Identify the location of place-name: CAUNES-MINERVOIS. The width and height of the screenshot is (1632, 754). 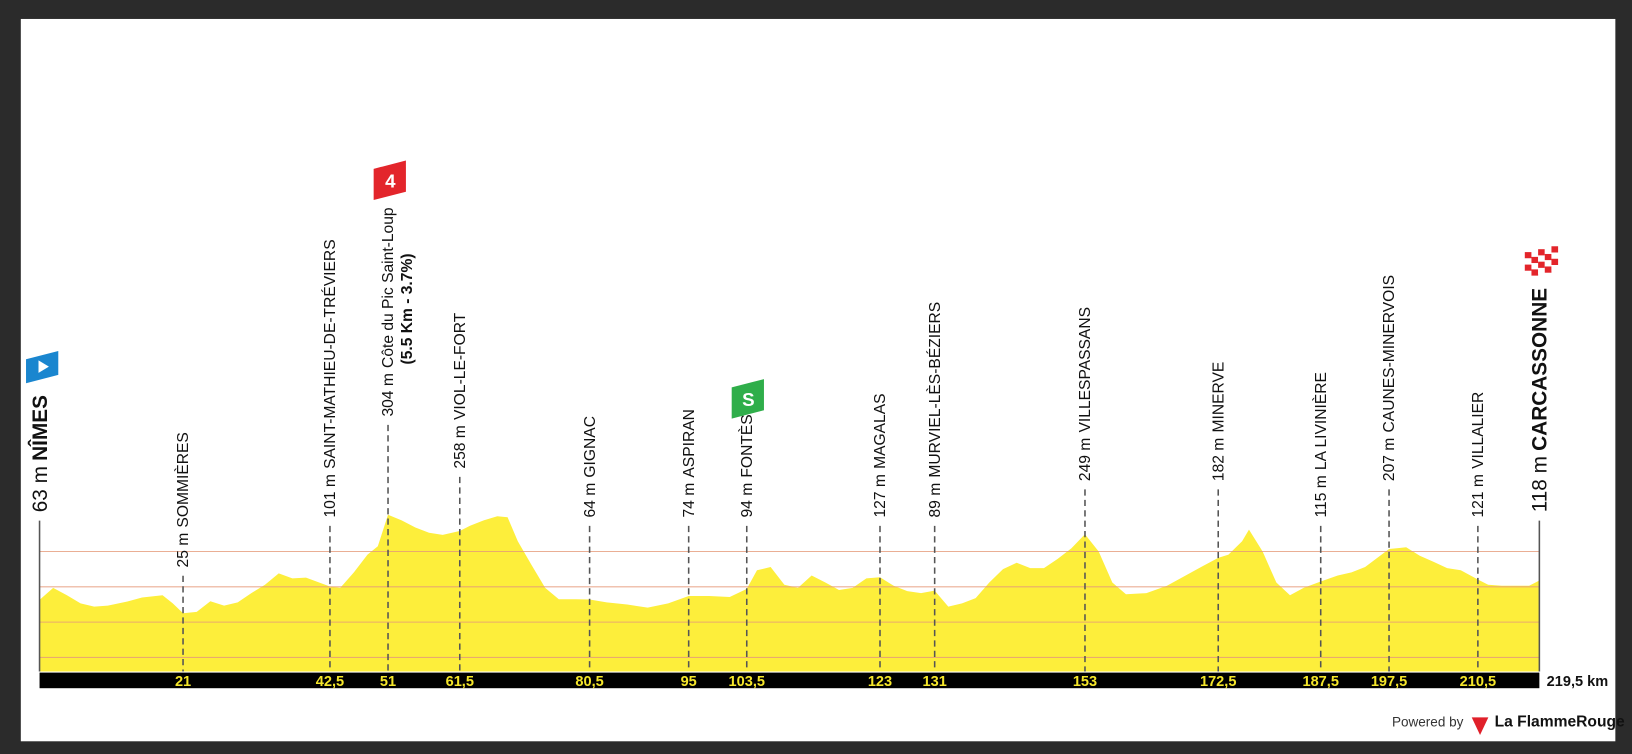
(1389, 354).